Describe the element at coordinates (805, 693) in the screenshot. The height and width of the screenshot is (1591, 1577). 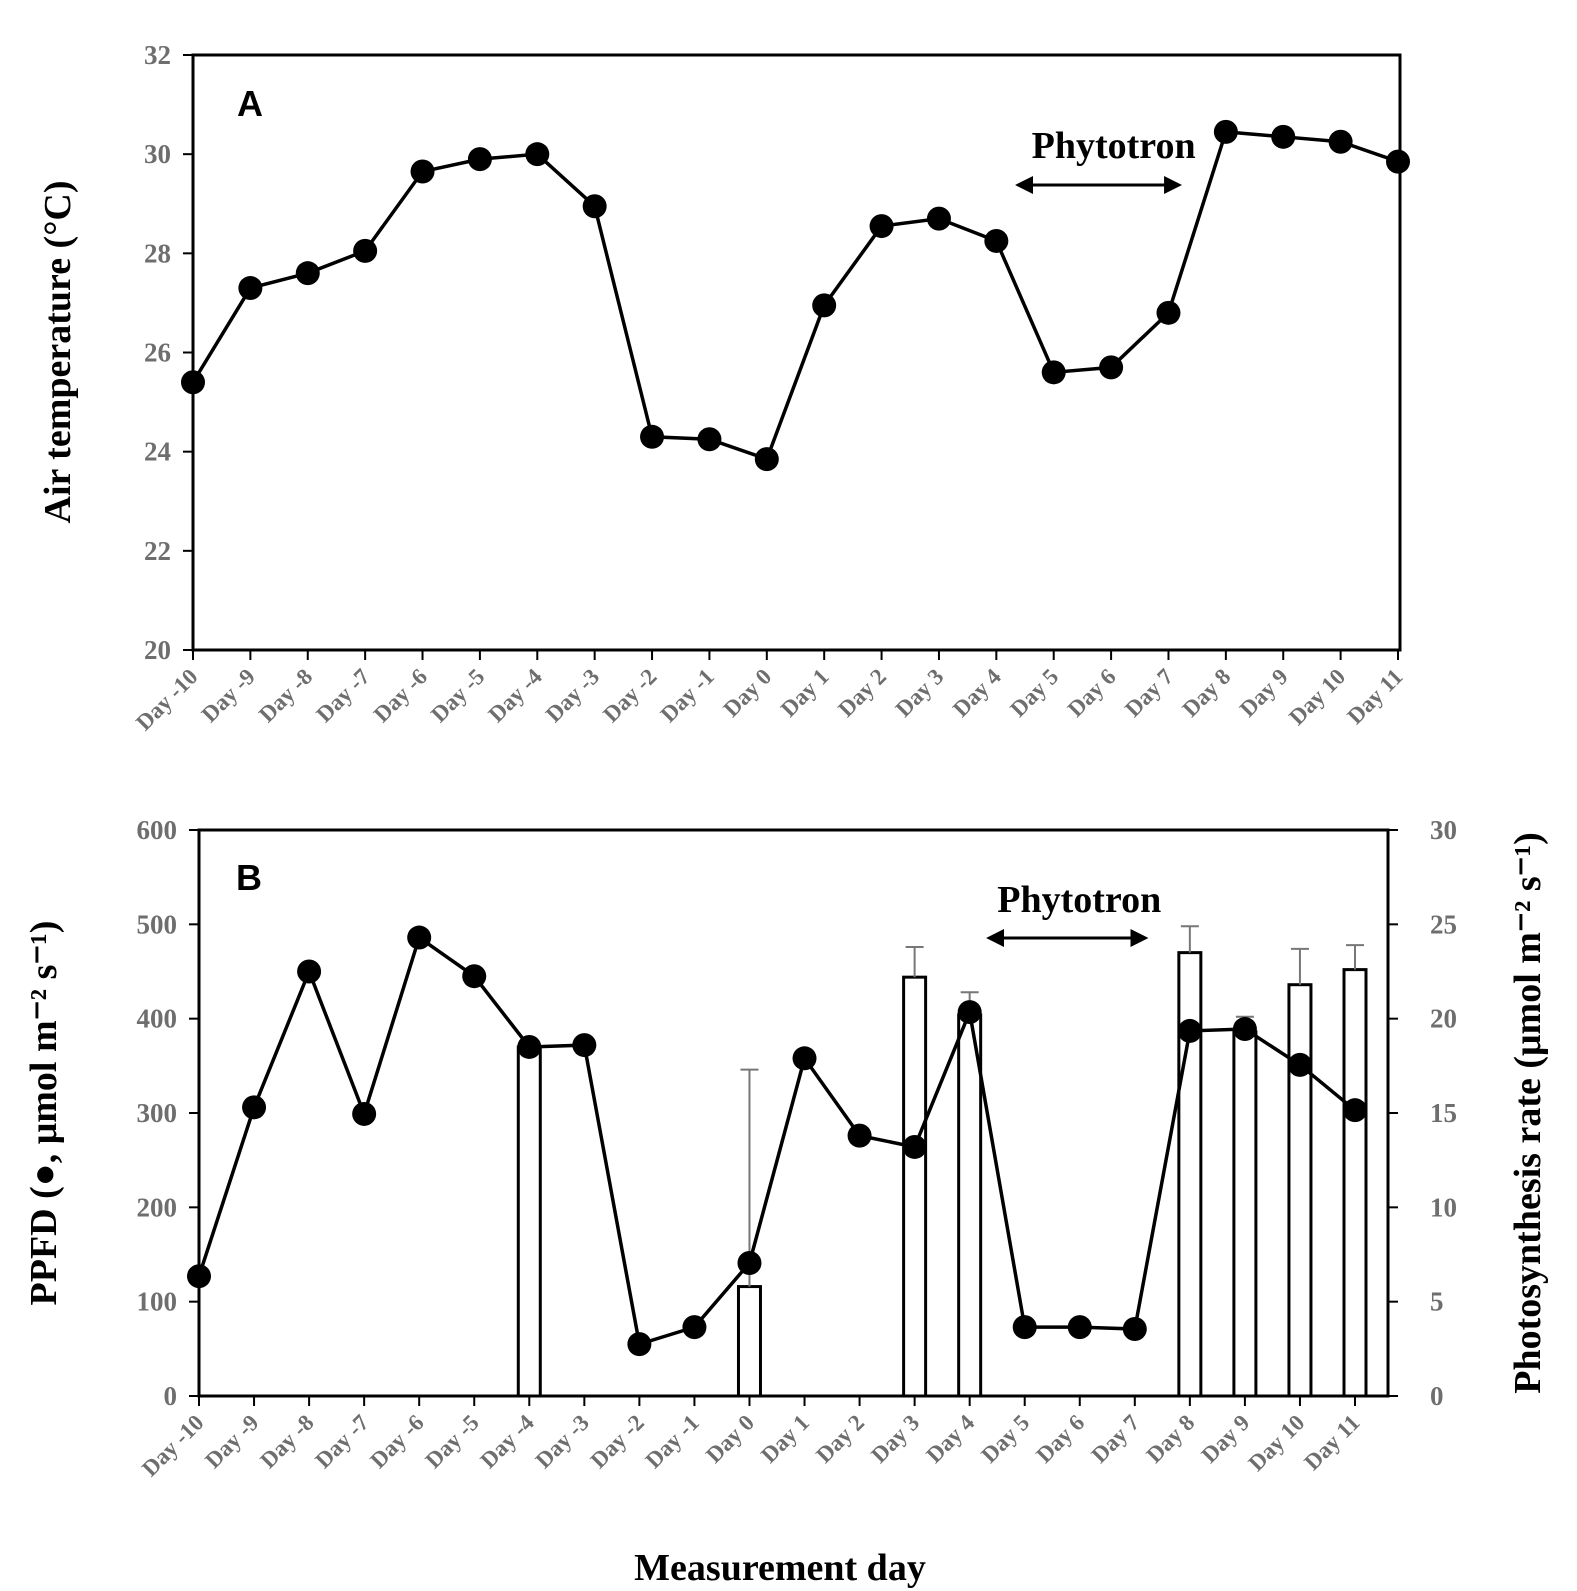
I see `panel-a-x-tick-label: Day 1` at that location.